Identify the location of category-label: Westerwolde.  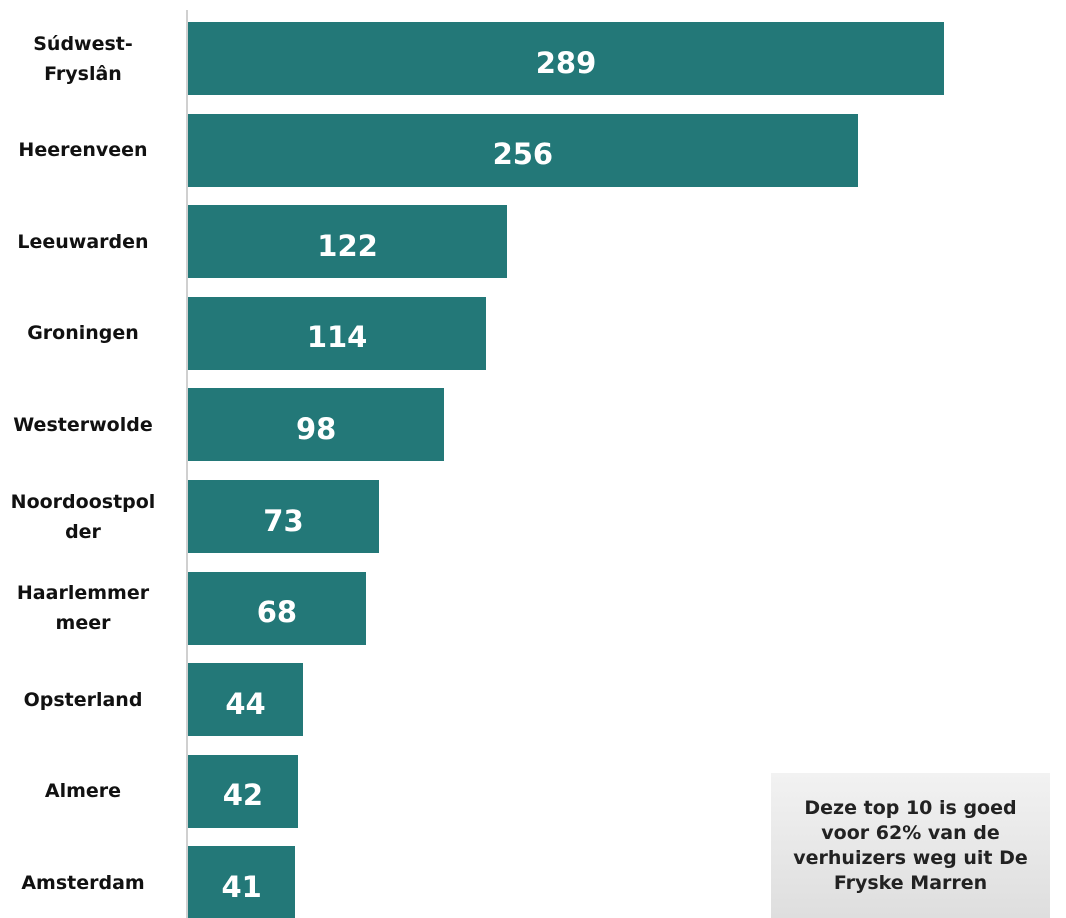
(83, 424).